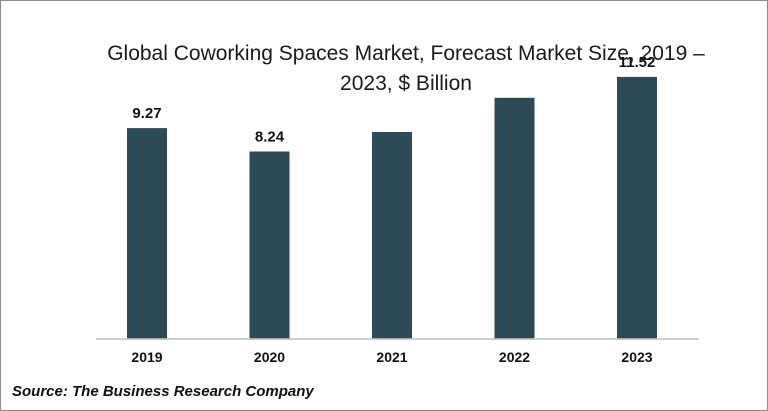 This screenshot has height=411, width=768. What do you see at coordinates (269, 245) in the screenshot?
I see `bar-2020` at bounding box center [269, 245].